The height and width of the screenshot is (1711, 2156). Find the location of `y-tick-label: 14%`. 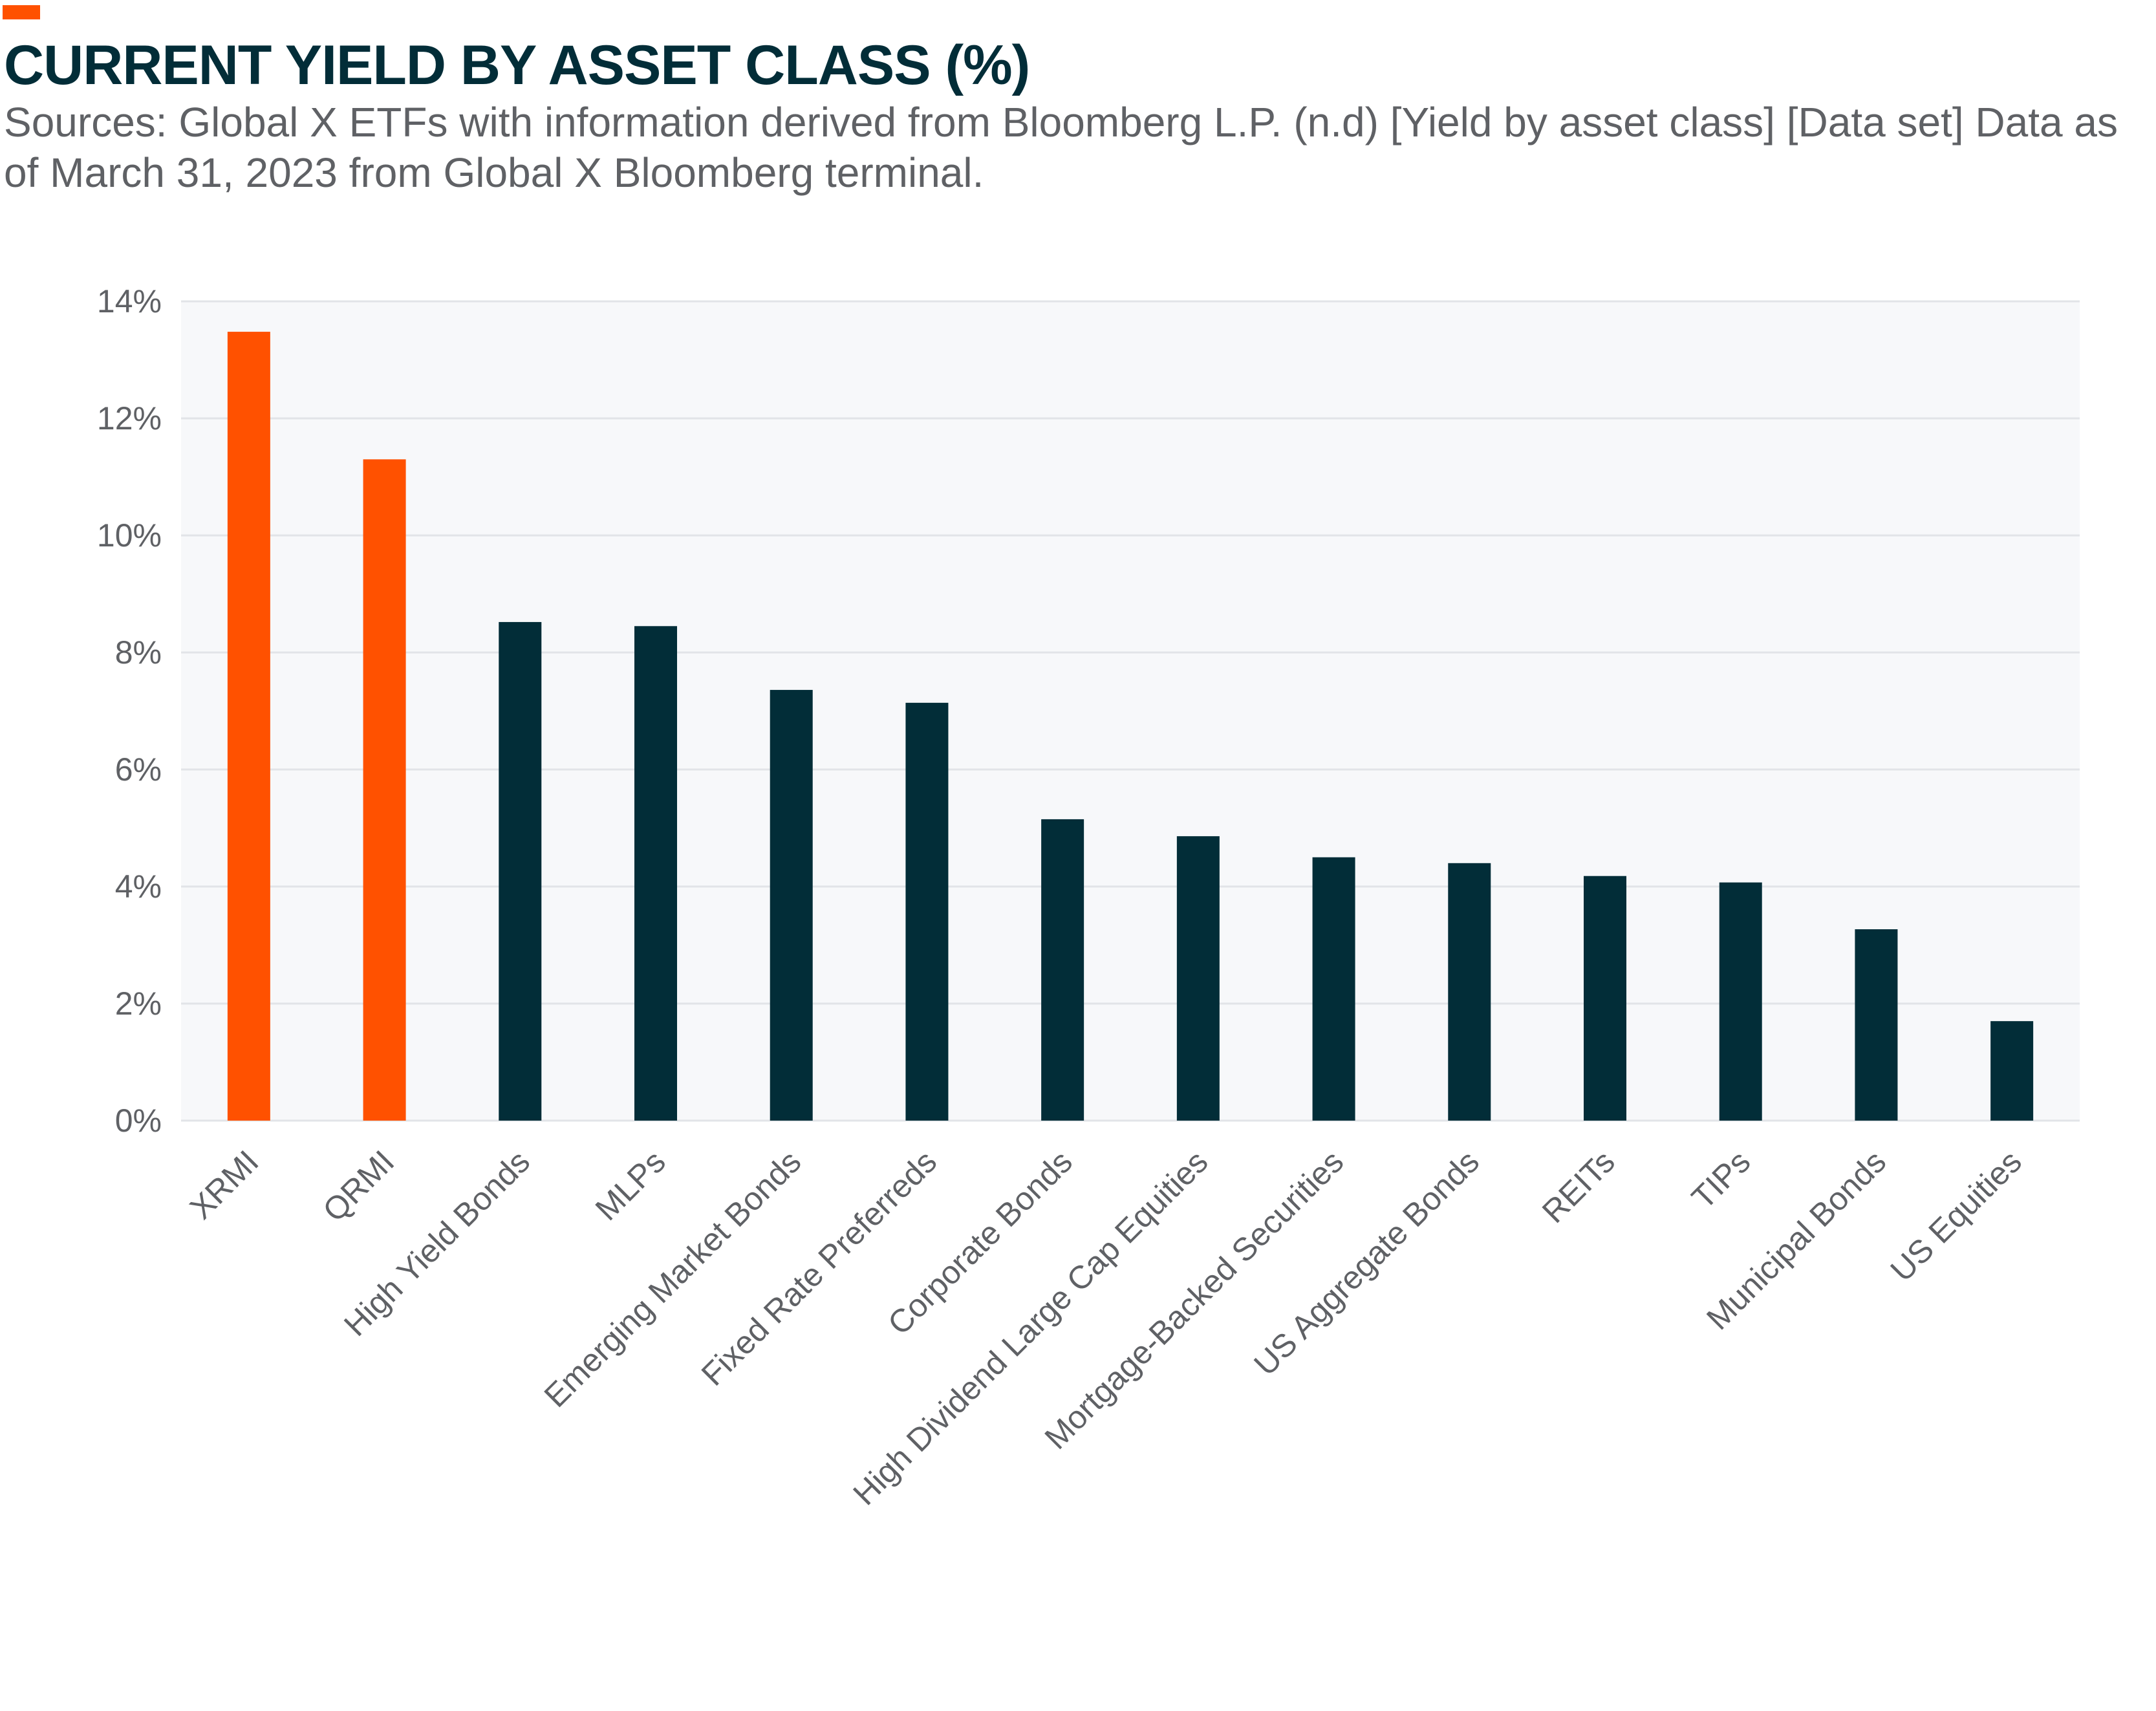

y-tick-label: 14% is located at coordinates (129, 301).